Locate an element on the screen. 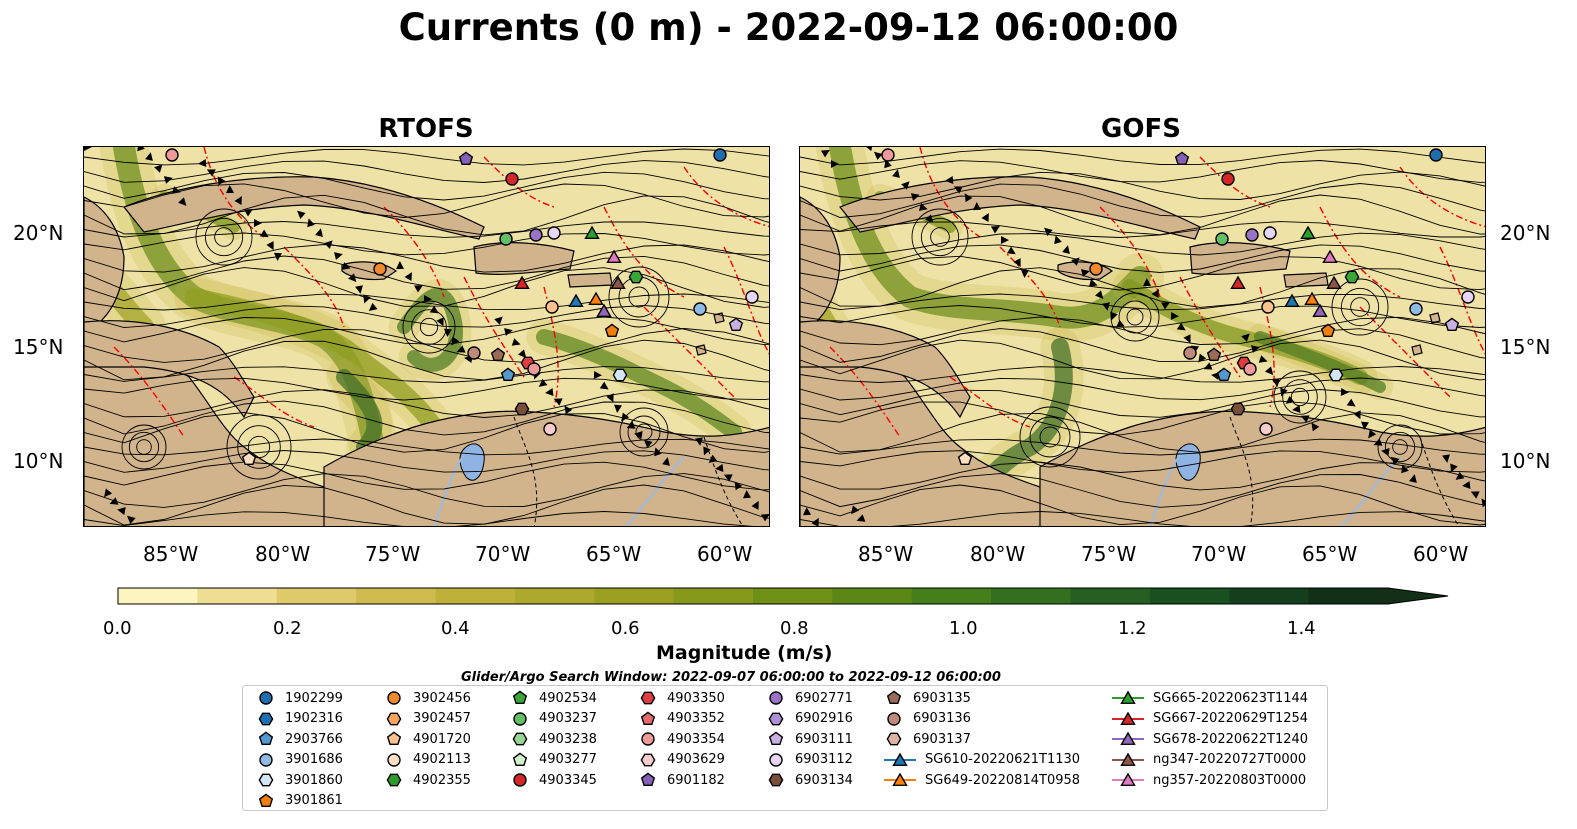 The width and height of the screenshot is (1577, 829). legend-item: 4903354 is located at coordinates (681, 739).